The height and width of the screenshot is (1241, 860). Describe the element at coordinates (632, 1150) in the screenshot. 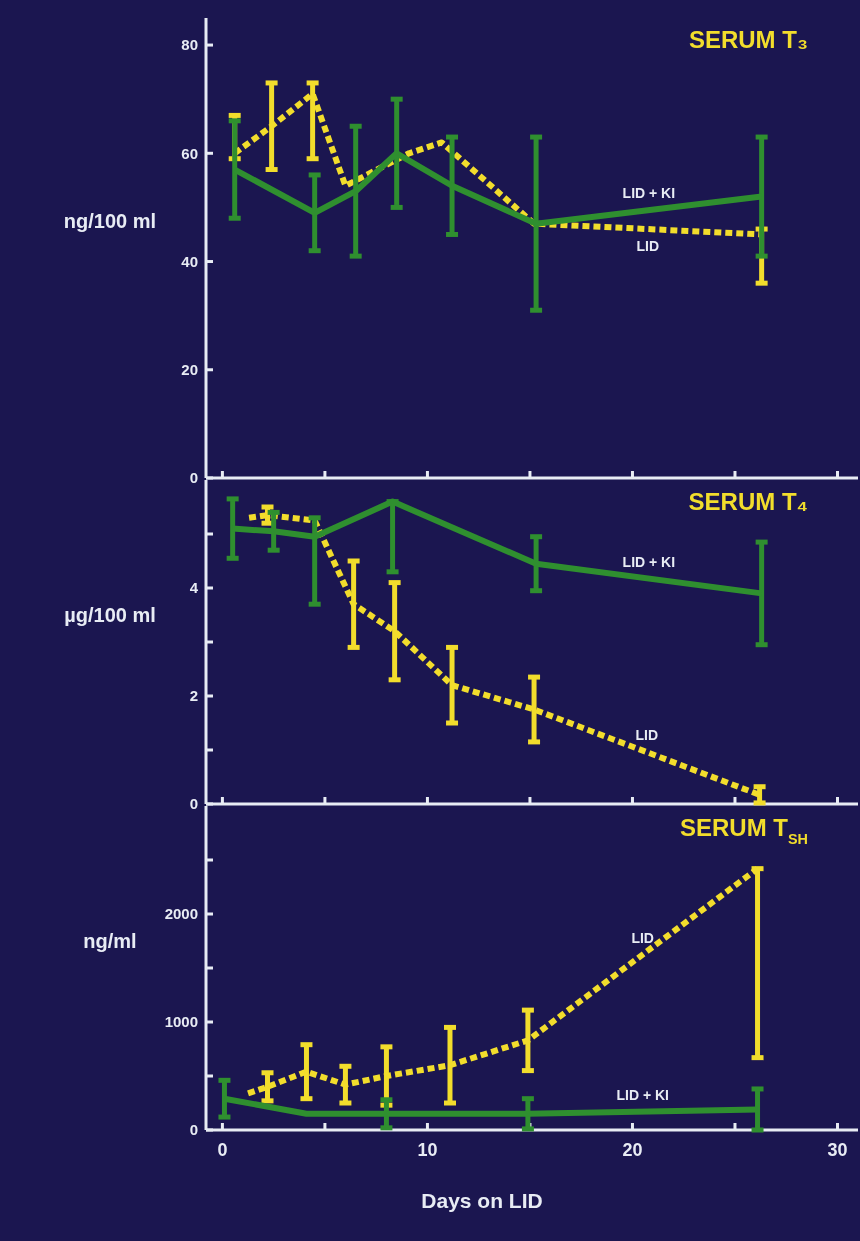

I see `x-tick-label: 20` at that location.